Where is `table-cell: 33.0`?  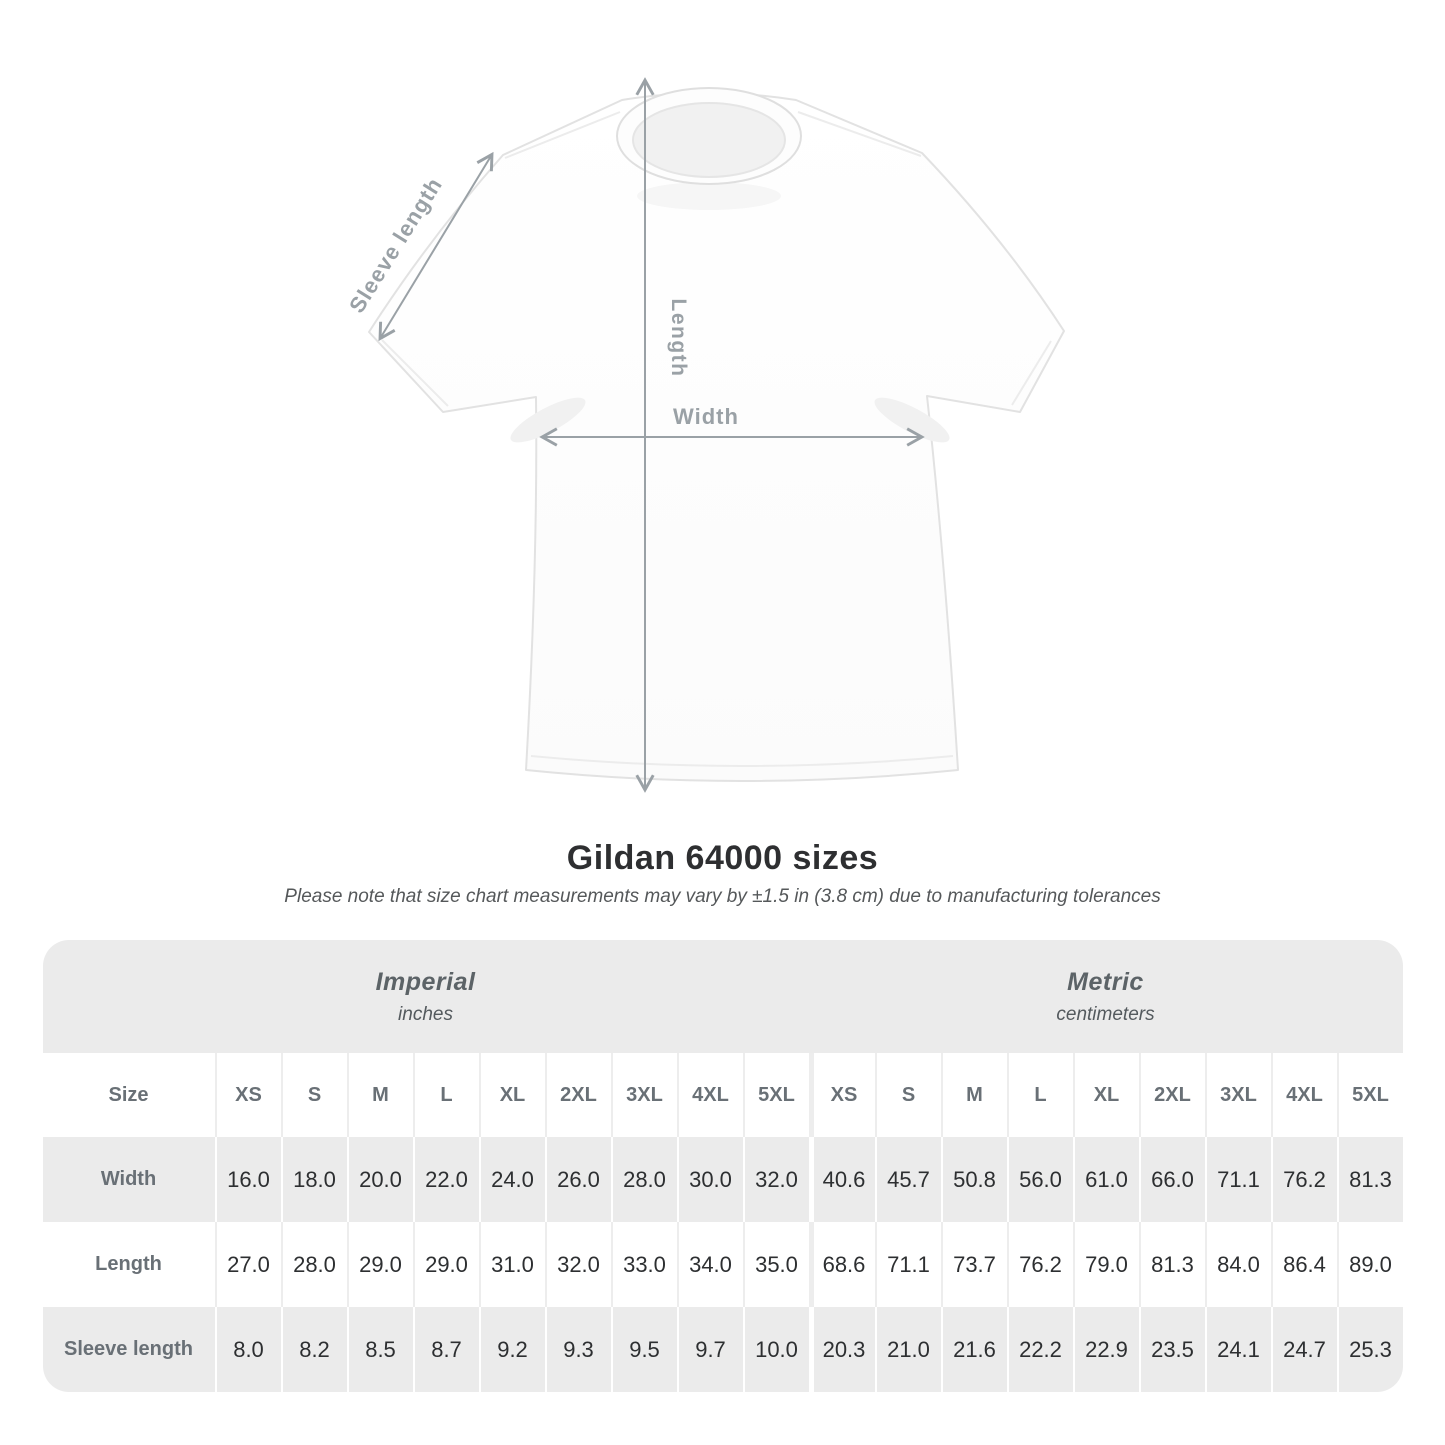 table-cell: 33.0 is located at coordinates (643, 1264).